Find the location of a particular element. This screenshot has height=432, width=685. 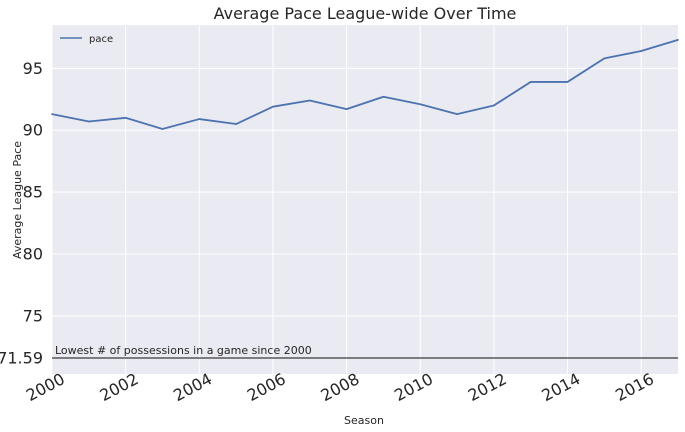

y-tick-label: 75 is located at coordinates (33, 315).